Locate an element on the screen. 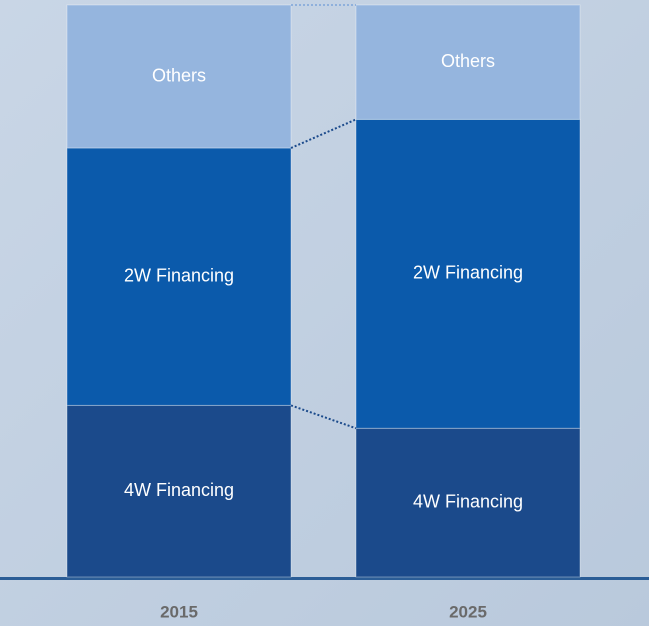 This screenshot has height=626, width=649. x-tick-label: 2015 is located at coordinates (179, 611).